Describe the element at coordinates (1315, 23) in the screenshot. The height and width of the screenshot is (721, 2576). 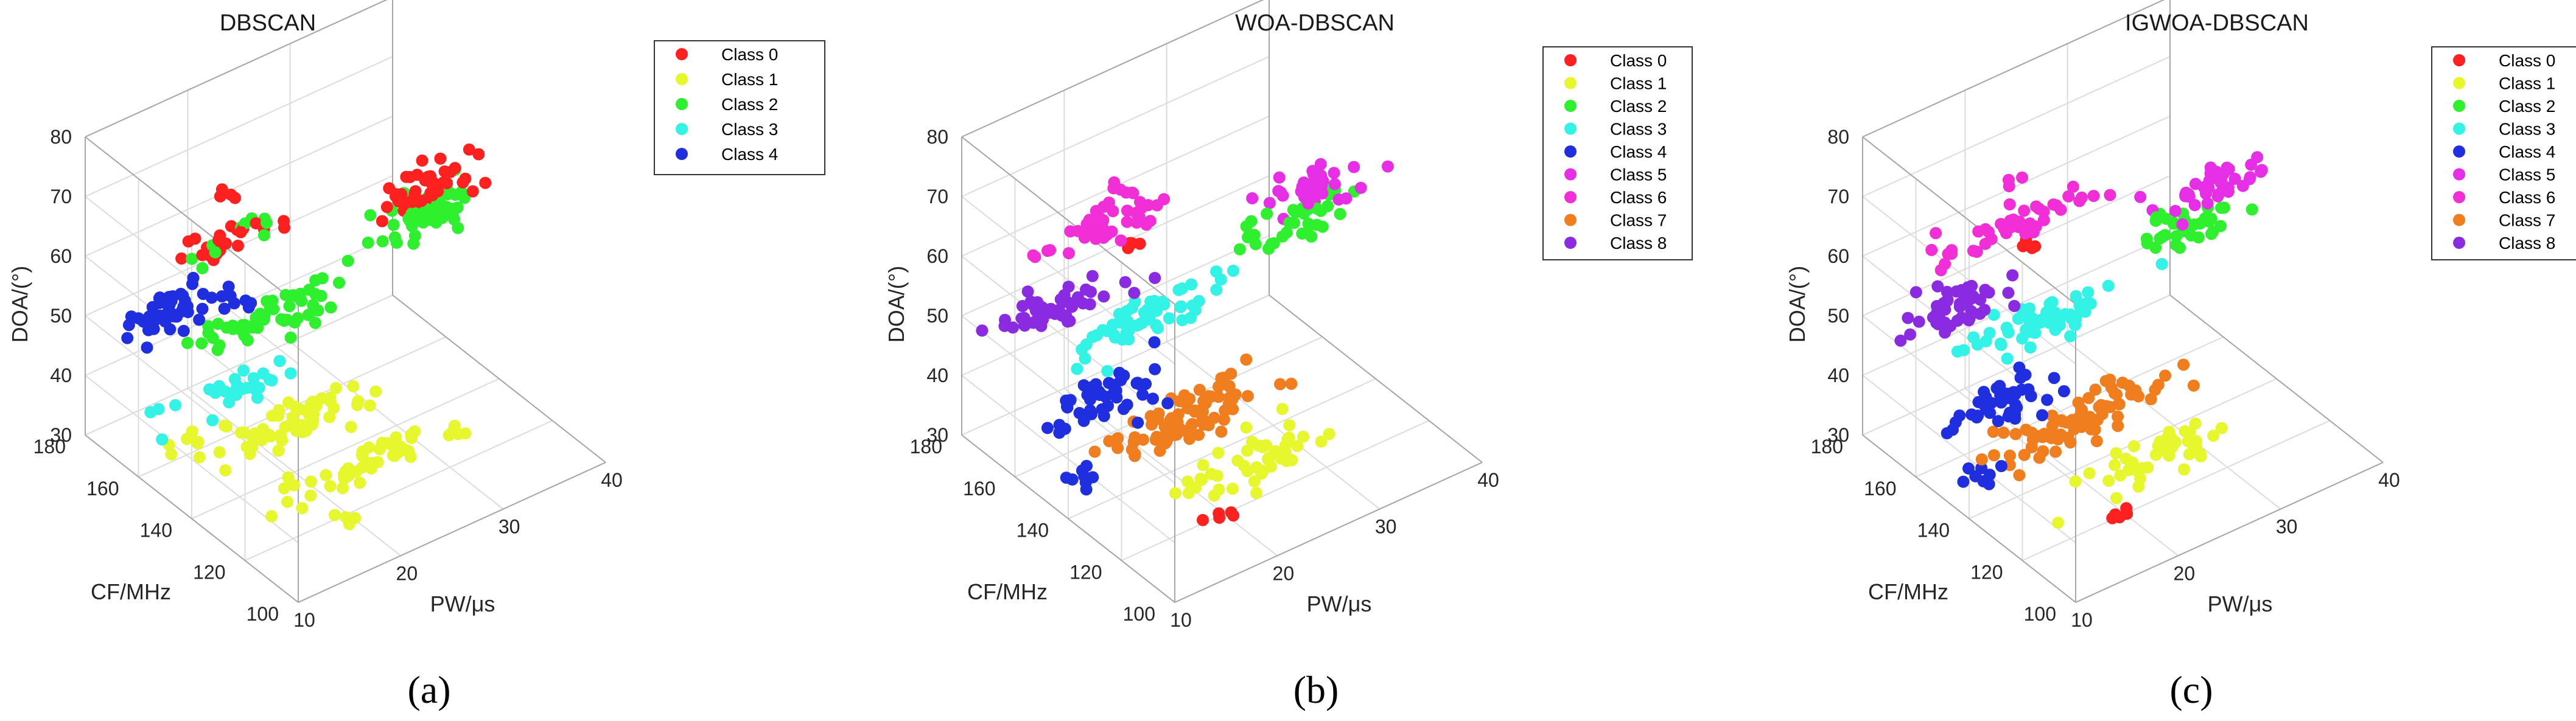
I see `chart-title: WOA-DBSCAN` at that location.